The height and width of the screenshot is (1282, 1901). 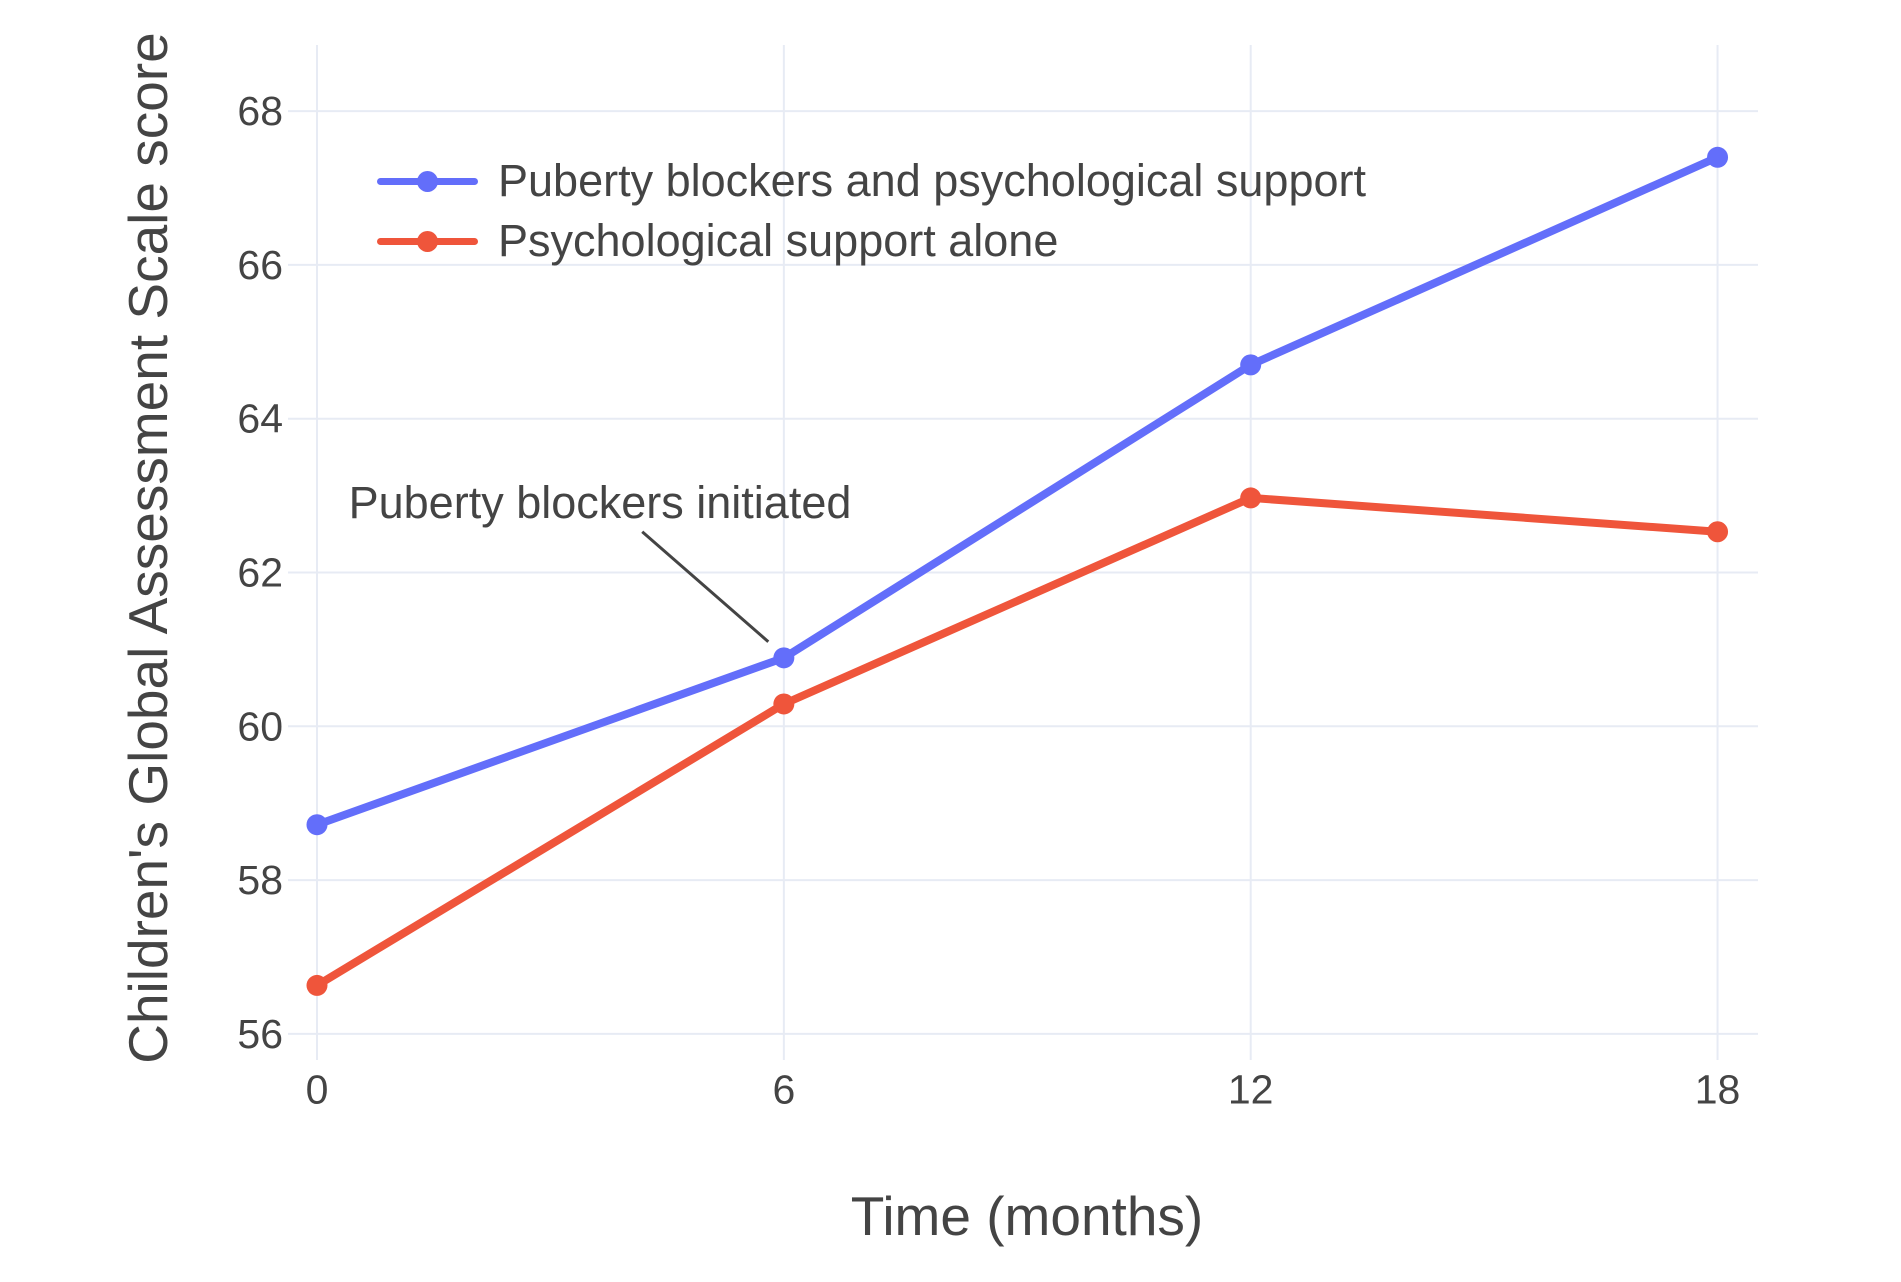 What do you see at coordinates (260, 111) in the screenshot?
I see `y-tick-label: 68` at bounding box center [260, 111].